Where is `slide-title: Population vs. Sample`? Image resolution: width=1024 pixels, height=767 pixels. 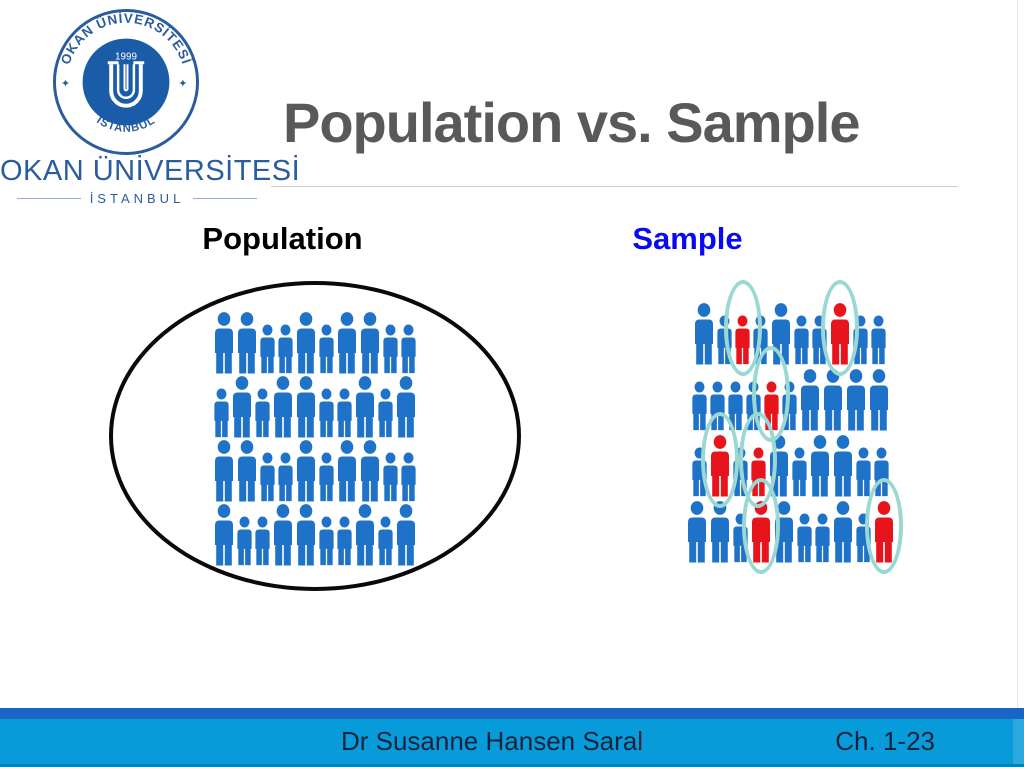 slide-title: Population vs. Sample is located at coordinates (571, 122).